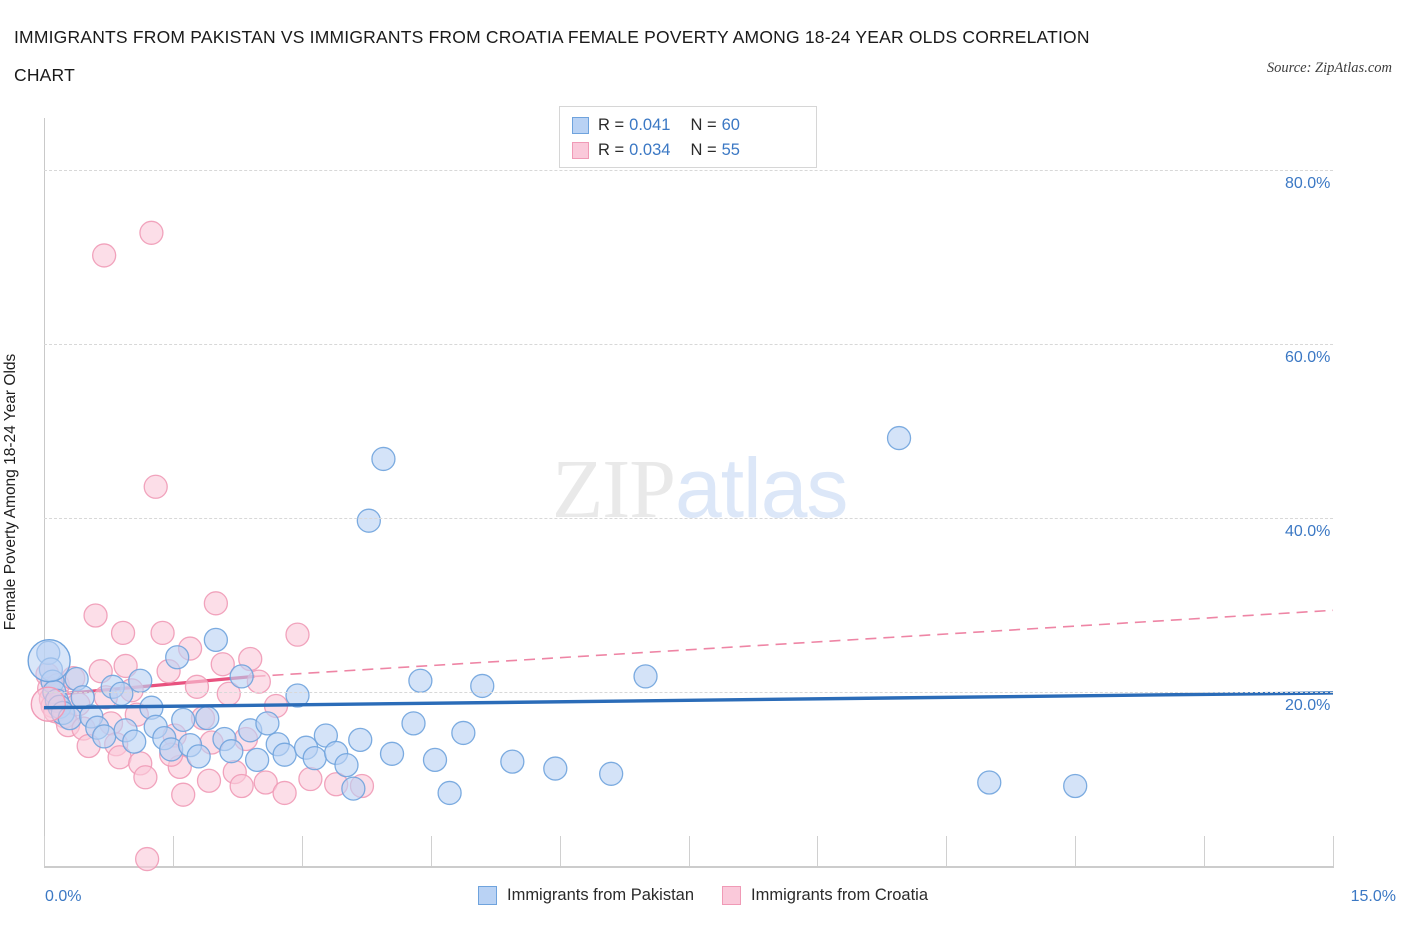  What do you see at coordinates (1373, 896) in the screenshot?
I see `x-axis-max-label: 15.0%` at bounding box center [1373, 896].